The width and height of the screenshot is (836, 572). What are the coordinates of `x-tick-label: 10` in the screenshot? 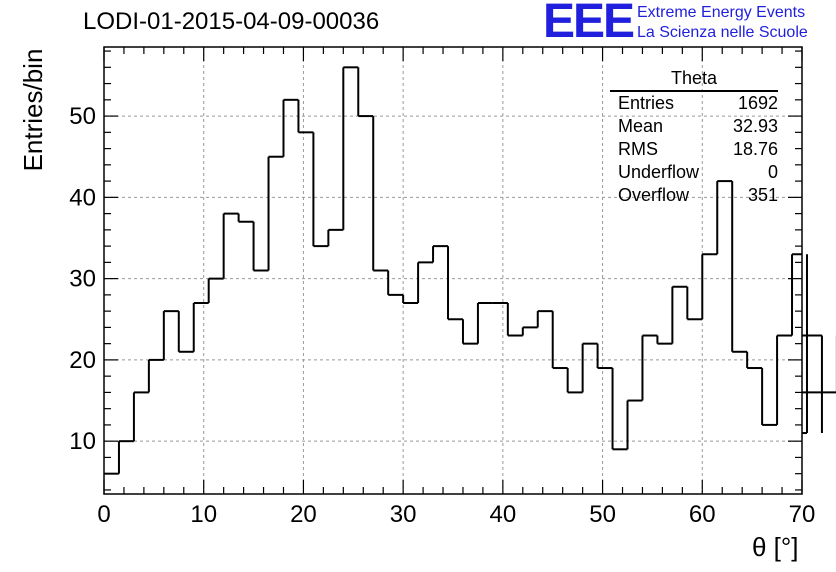 It's located at (203, 514).